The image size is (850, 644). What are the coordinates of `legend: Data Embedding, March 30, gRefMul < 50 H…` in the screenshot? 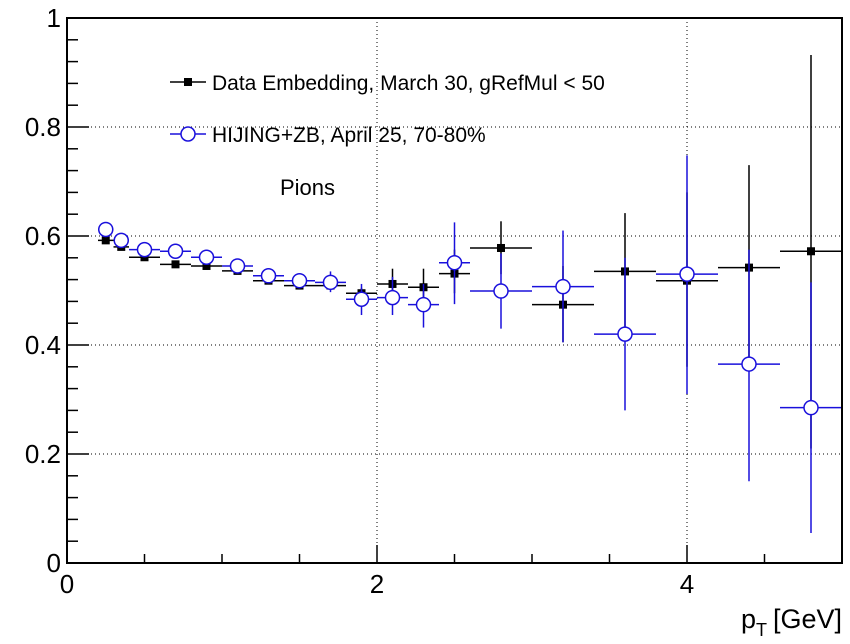 It's located at (387, 109).